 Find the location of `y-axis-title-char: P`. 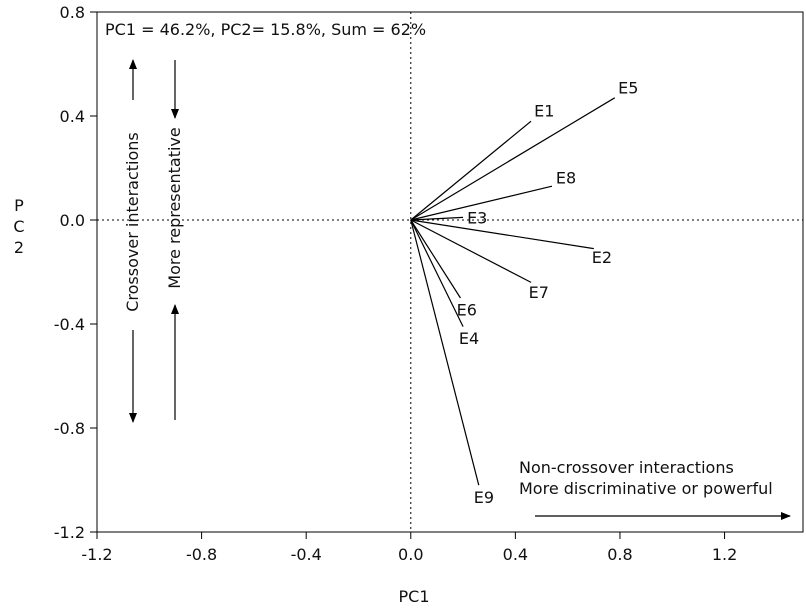

y-axis-title-char: P is located at coordinates (19, 205).